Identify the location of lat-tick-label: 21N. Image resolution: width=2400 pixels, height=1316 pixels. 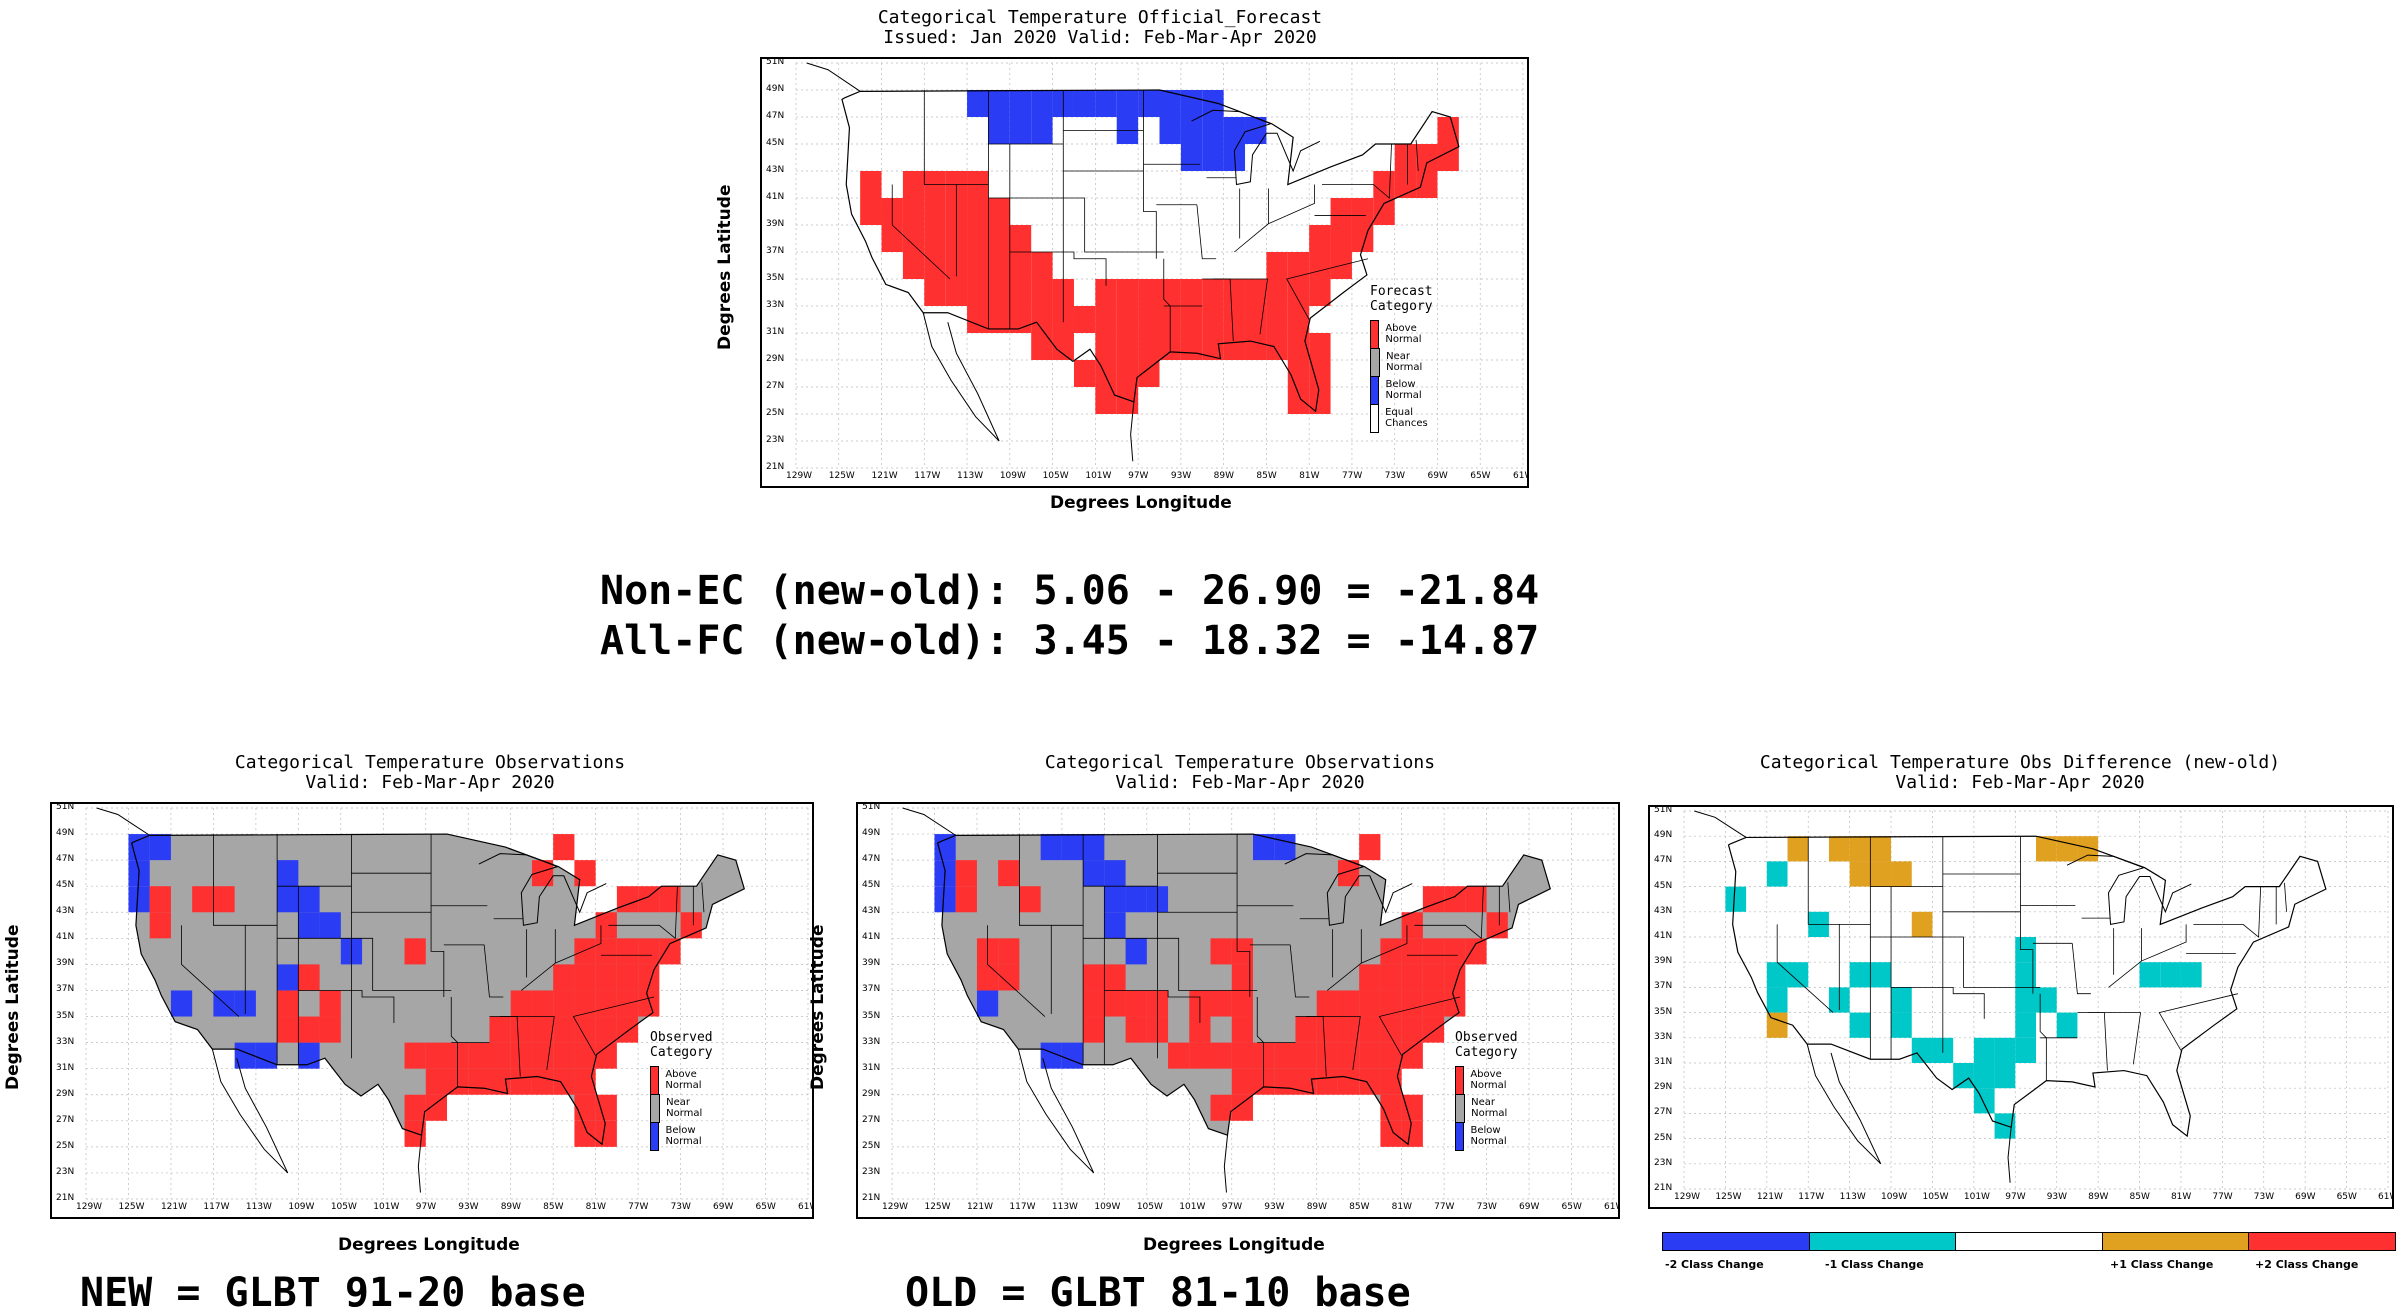
(871, 1198).